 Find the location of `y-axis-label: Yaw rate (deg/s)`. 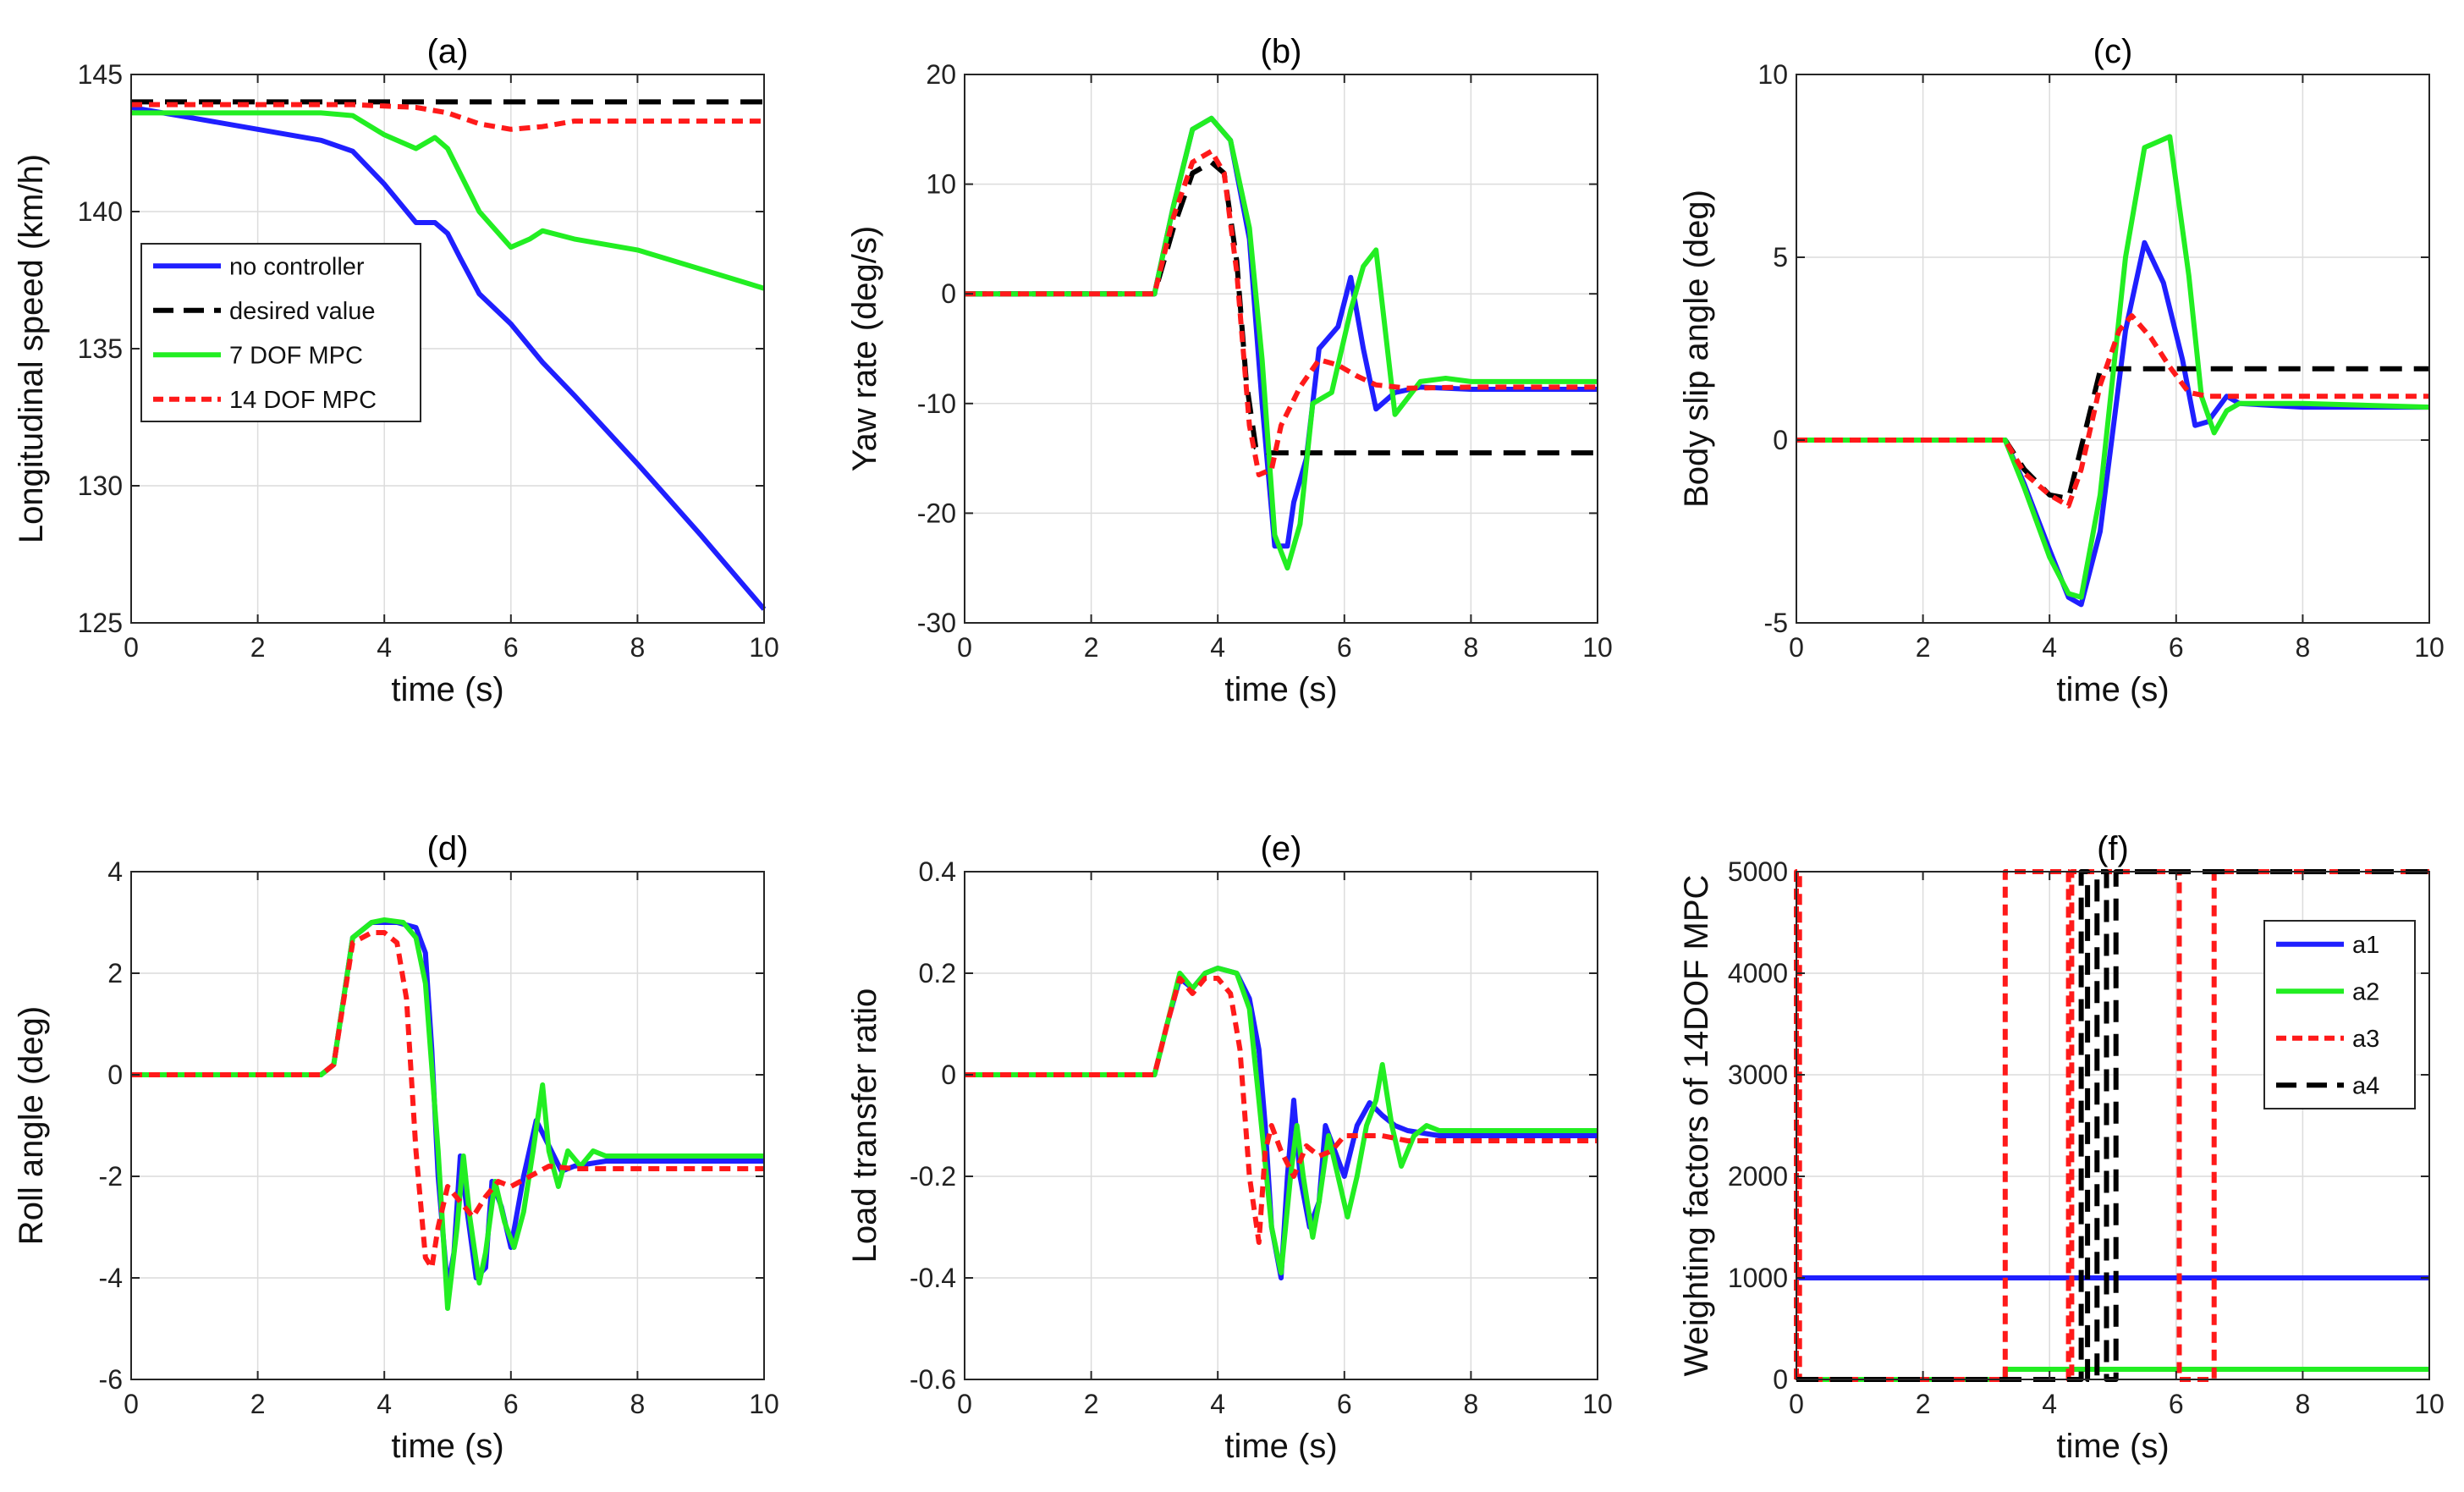

y-axis-label: Yaw rate (deg/s) is located at coordinates (864, 349).